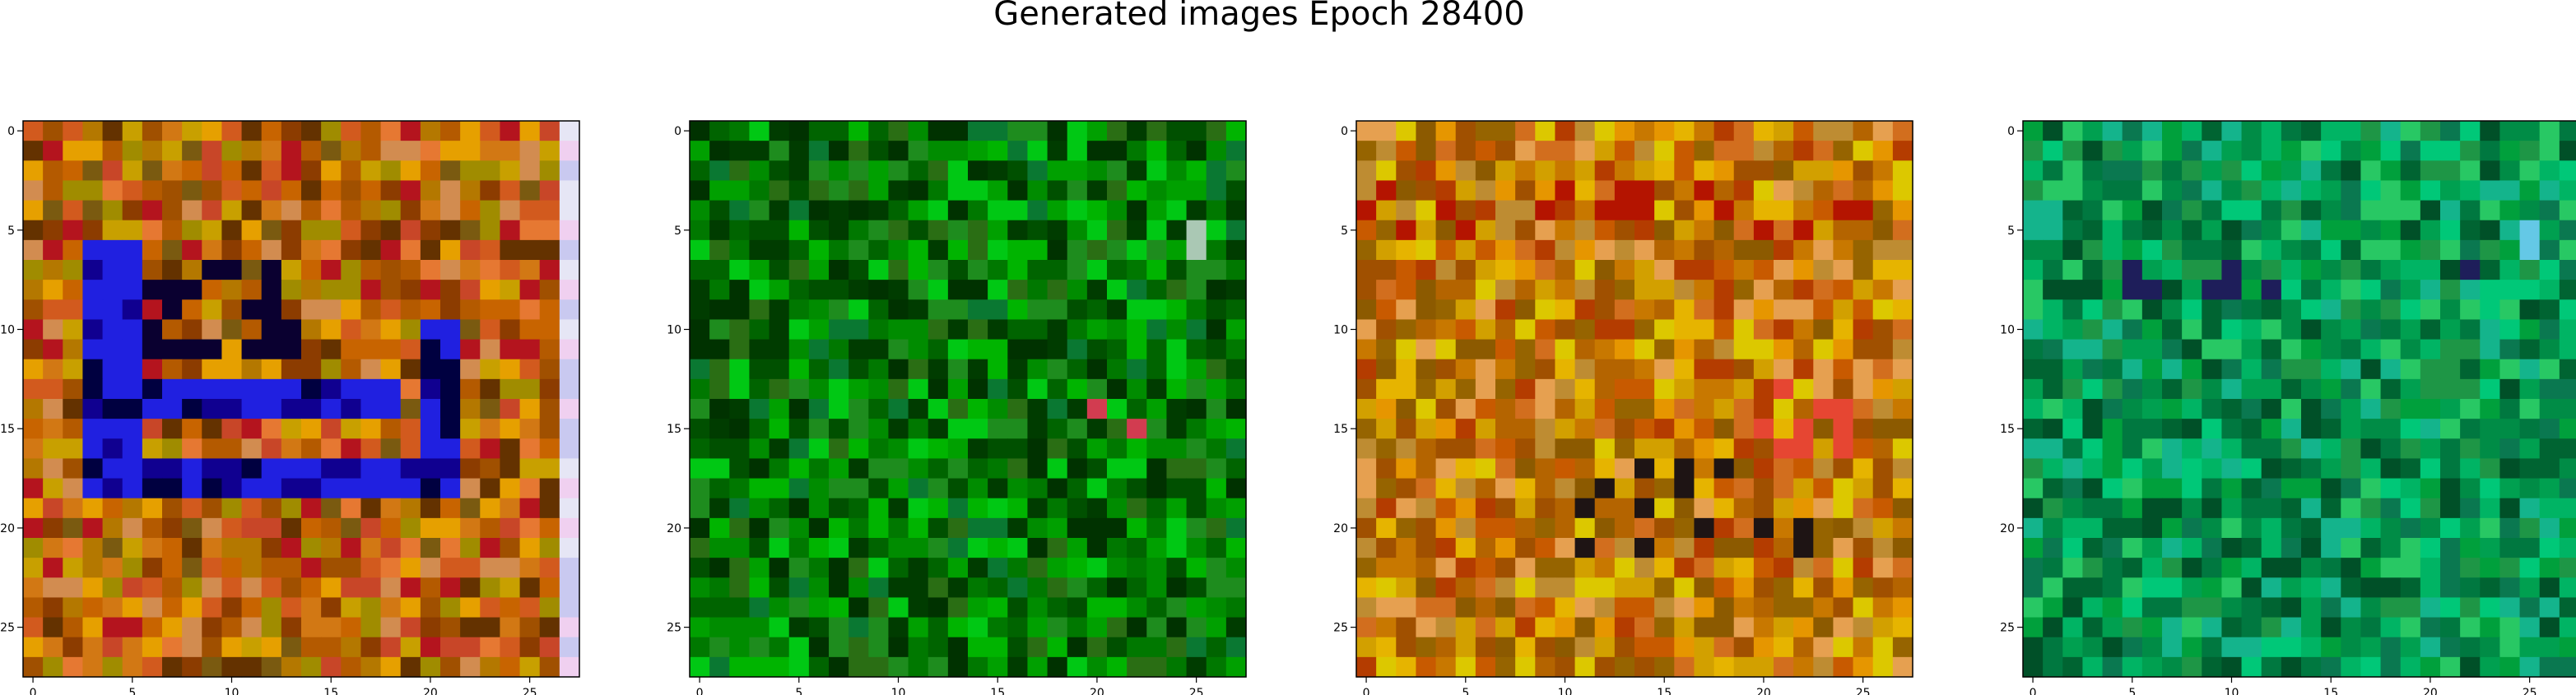  I want to click on x-tick-label: 5, so click(798, 691).